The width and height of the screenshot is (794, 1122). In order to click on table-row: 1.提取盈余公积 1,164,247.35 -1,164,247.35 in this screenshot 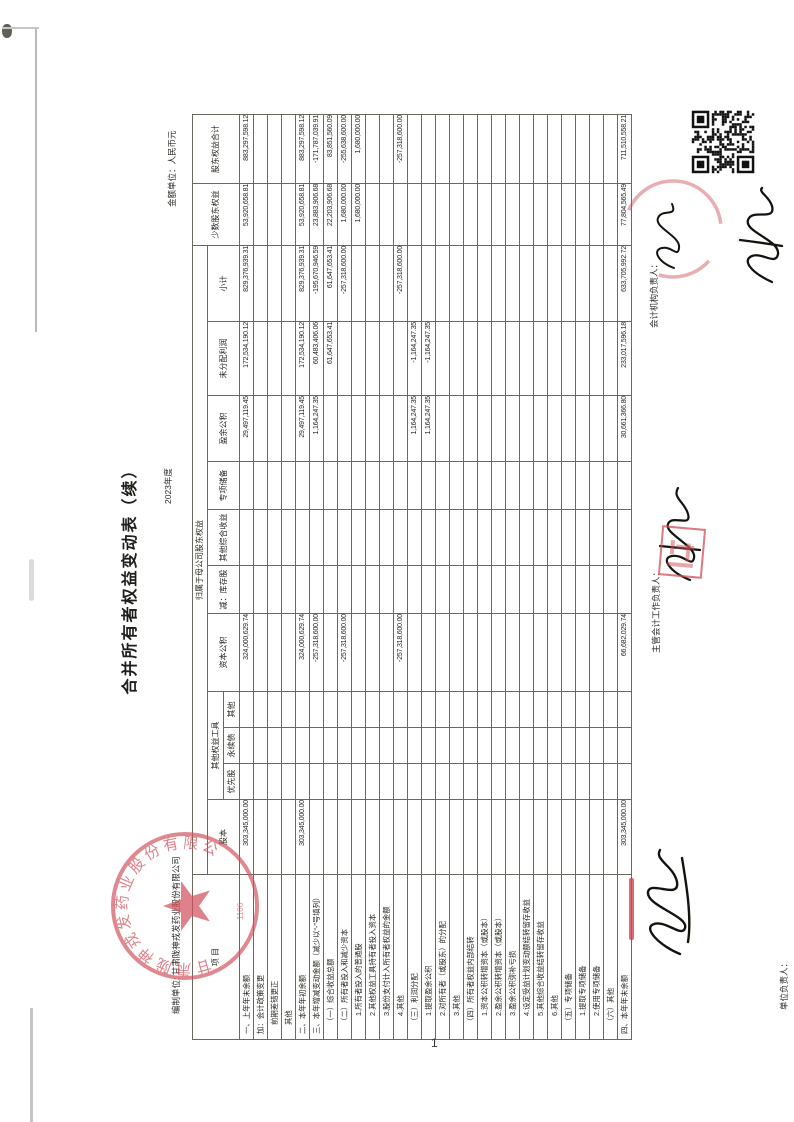, I will do `click(428, 577)`.